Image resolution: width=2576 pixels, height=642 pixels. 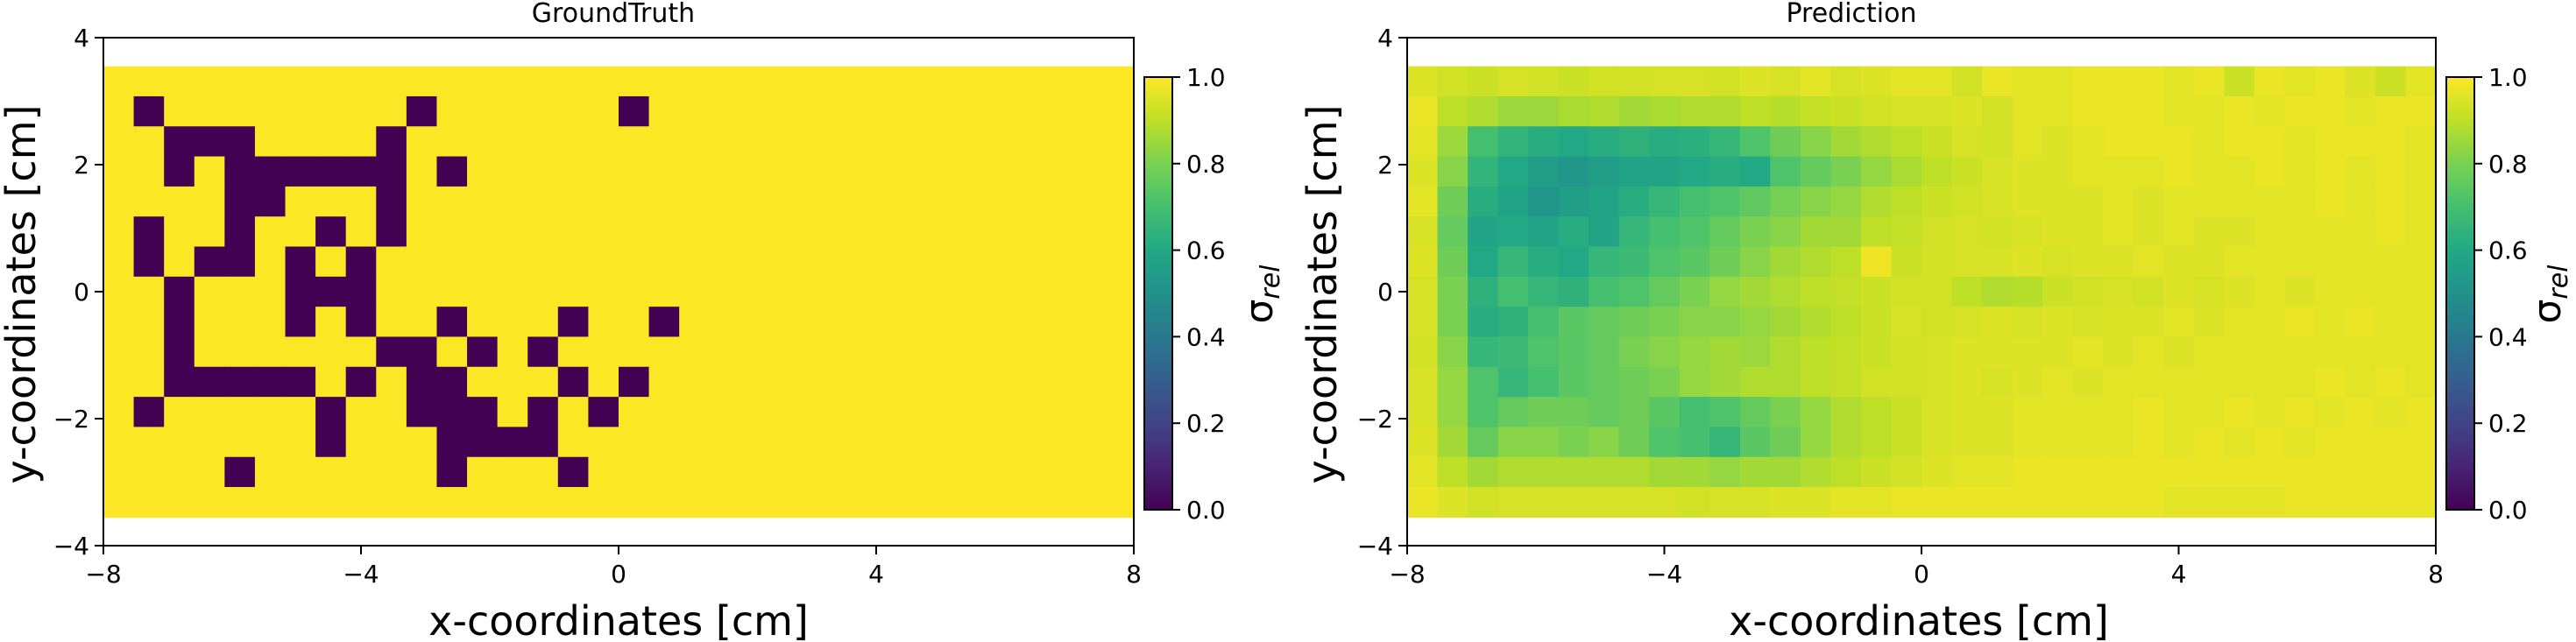 I want to click on y-tick-label: −4, so click(x=71, y=546).